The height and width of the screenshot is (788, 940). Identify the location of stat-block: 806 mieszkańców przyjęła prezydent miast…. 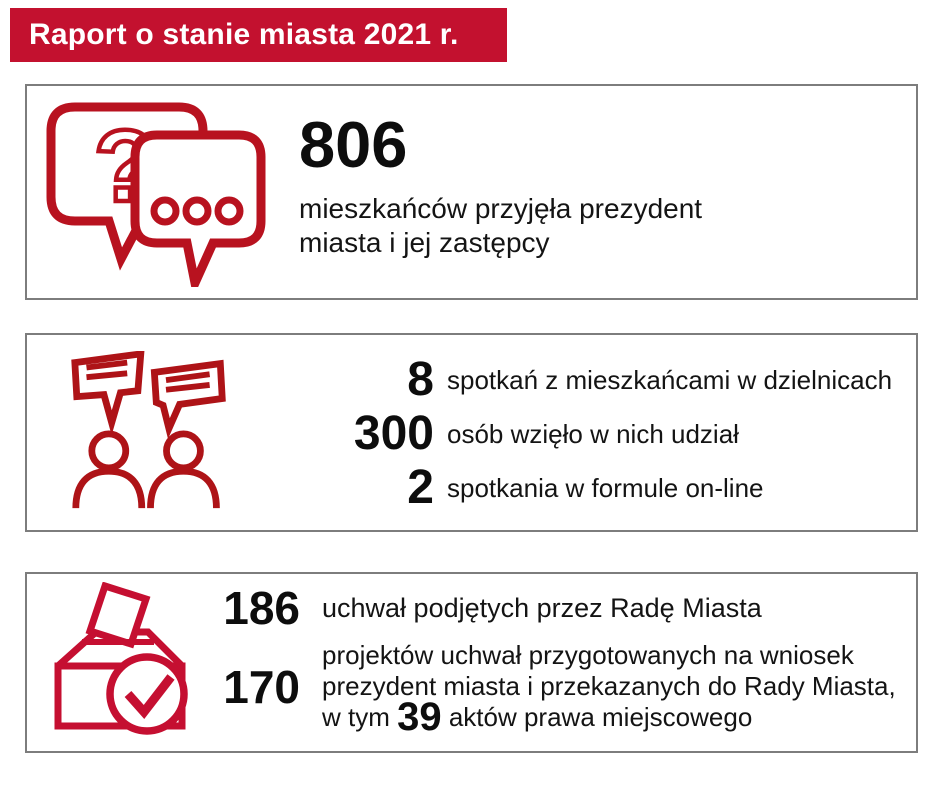
(500, 184).